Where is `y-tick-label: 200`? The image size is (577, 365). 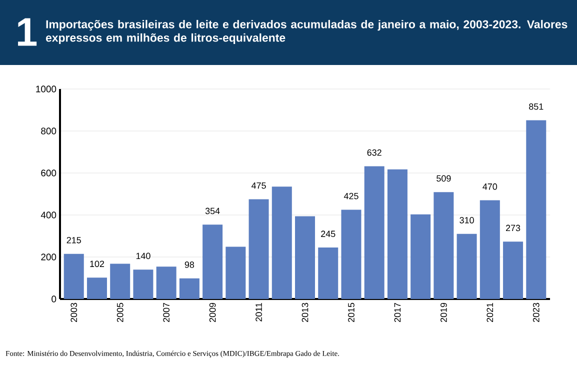 y-tick-label: 200 is located at coordinates (48, 257).